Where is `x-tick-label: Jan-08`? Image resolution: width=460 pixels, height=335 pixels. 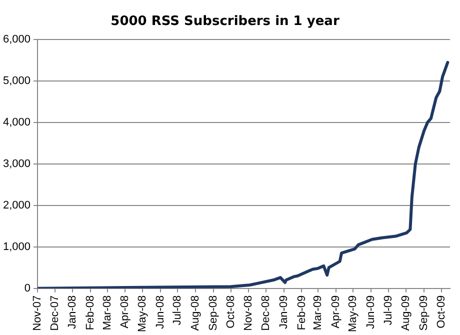 x-tick-label: Jan-08 is located at coordinates (72, 312).